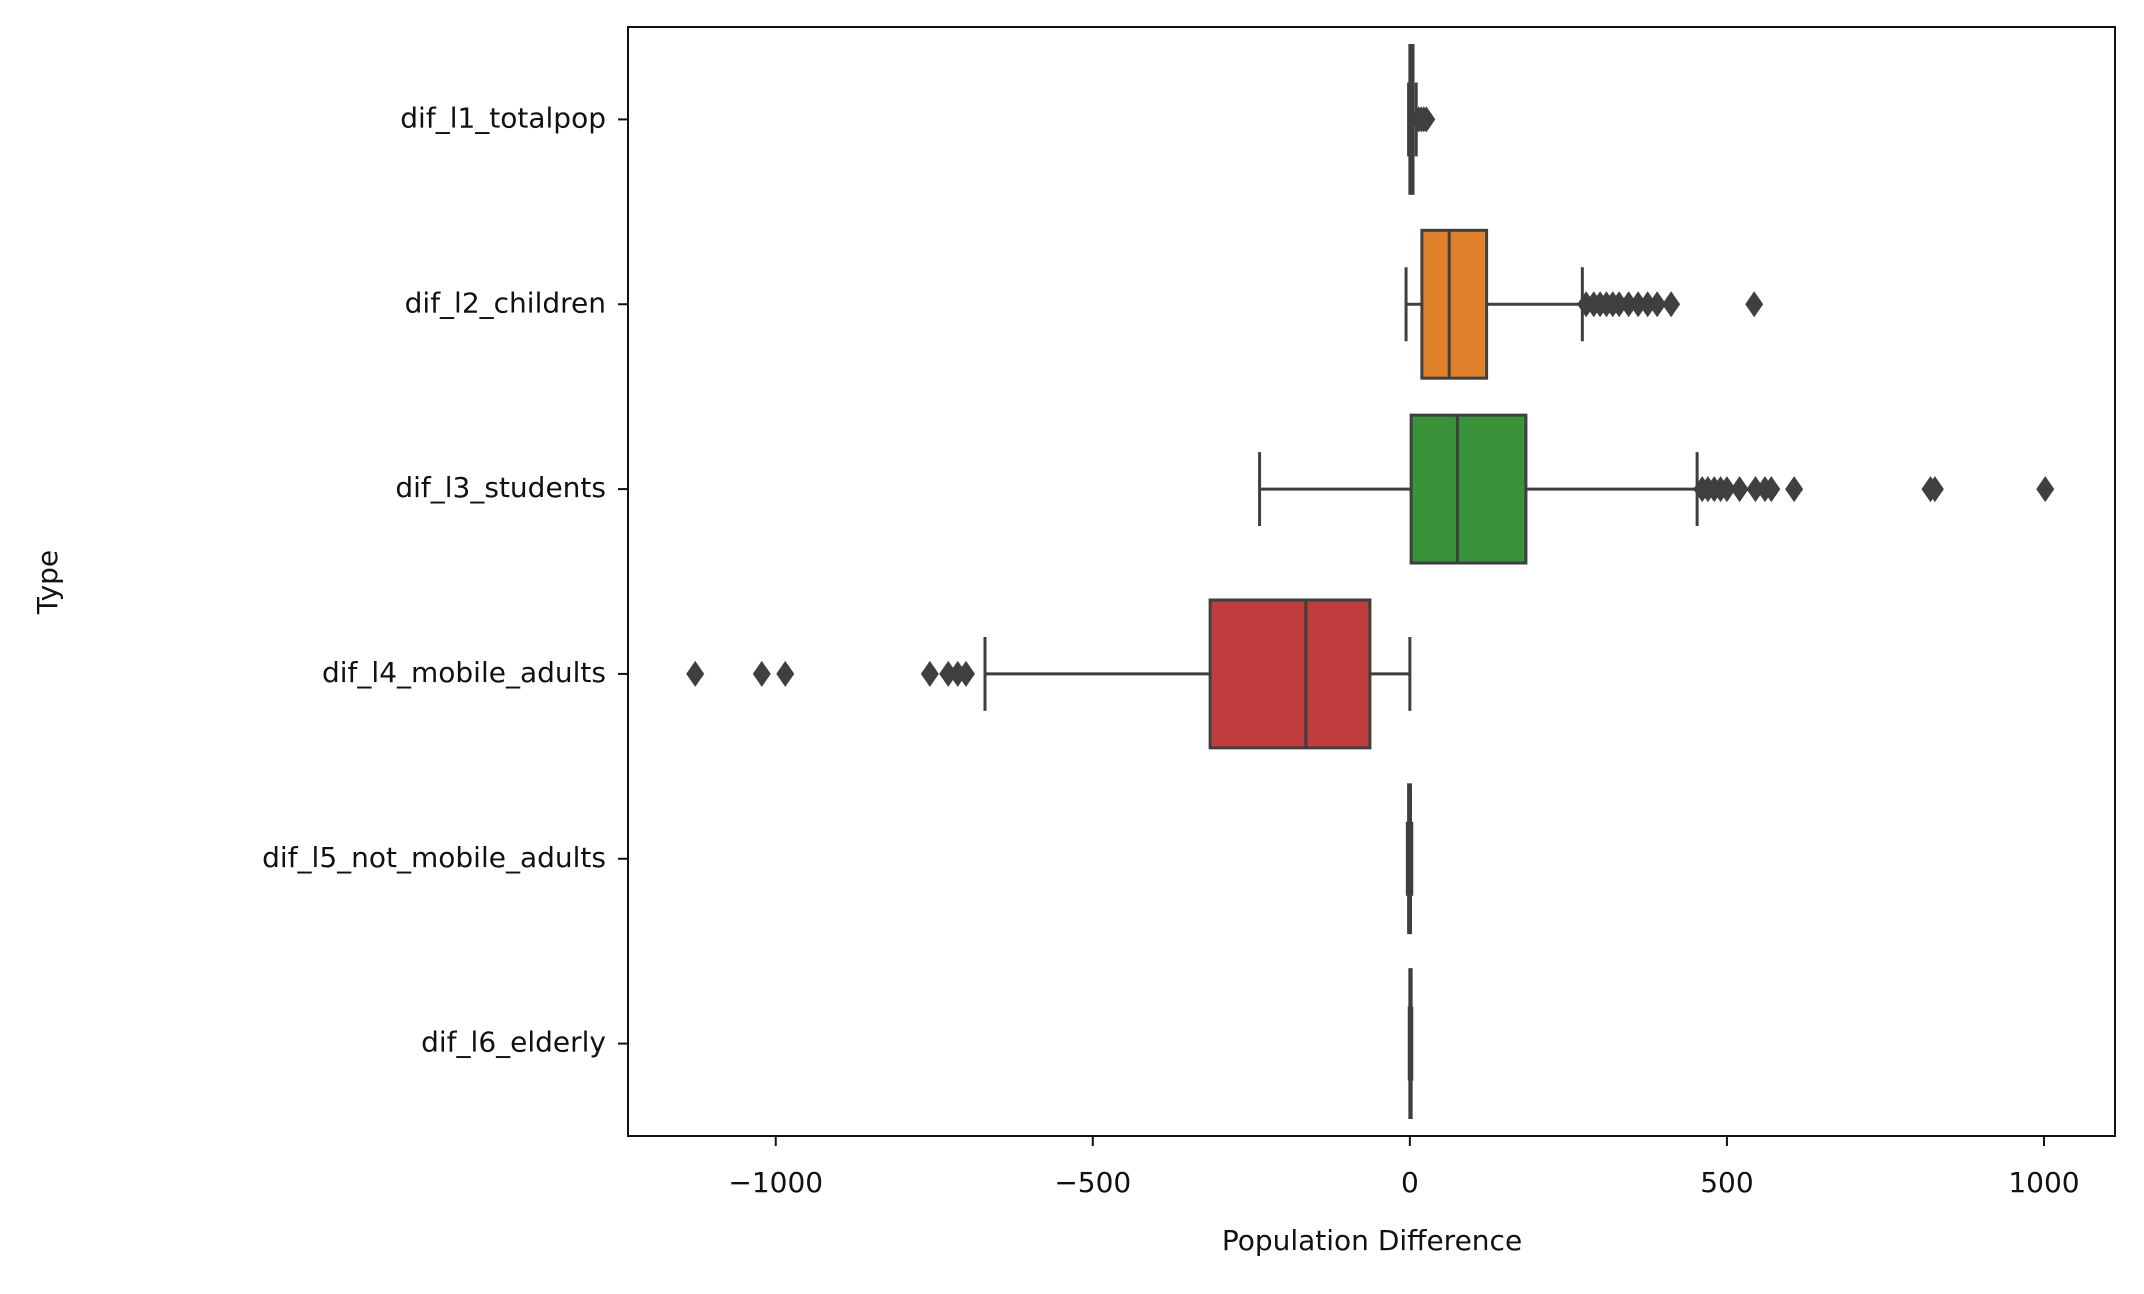  Describe the element at coordinates (1372, 1240) in the screenshot. I see `x-axis-label: Population Difference` at that location.